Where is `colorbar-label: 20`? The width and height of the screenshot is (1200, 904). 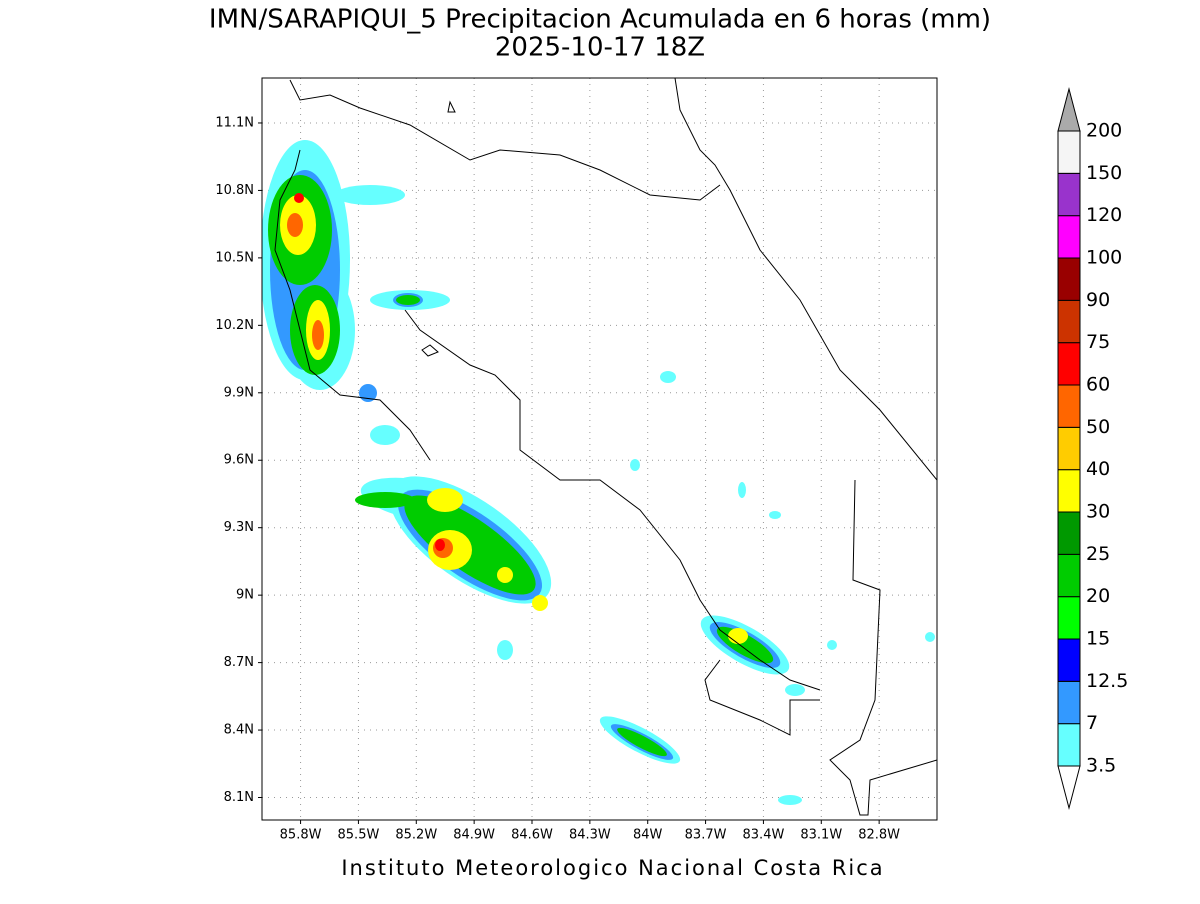
colorbar-label: 20 is located at coordinates (1098, 596).